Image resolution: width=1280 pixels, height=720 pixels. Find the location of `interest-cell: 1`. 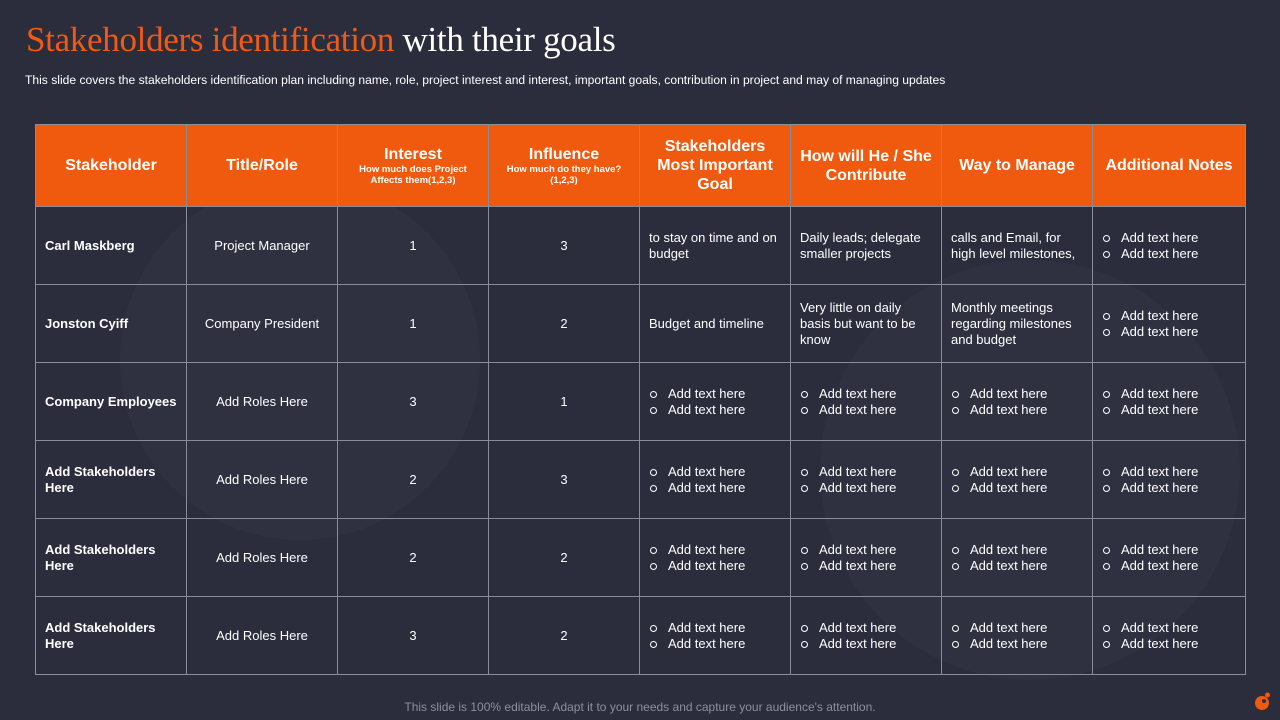

interest-cell: 1 is located at coordinates (413, 245).